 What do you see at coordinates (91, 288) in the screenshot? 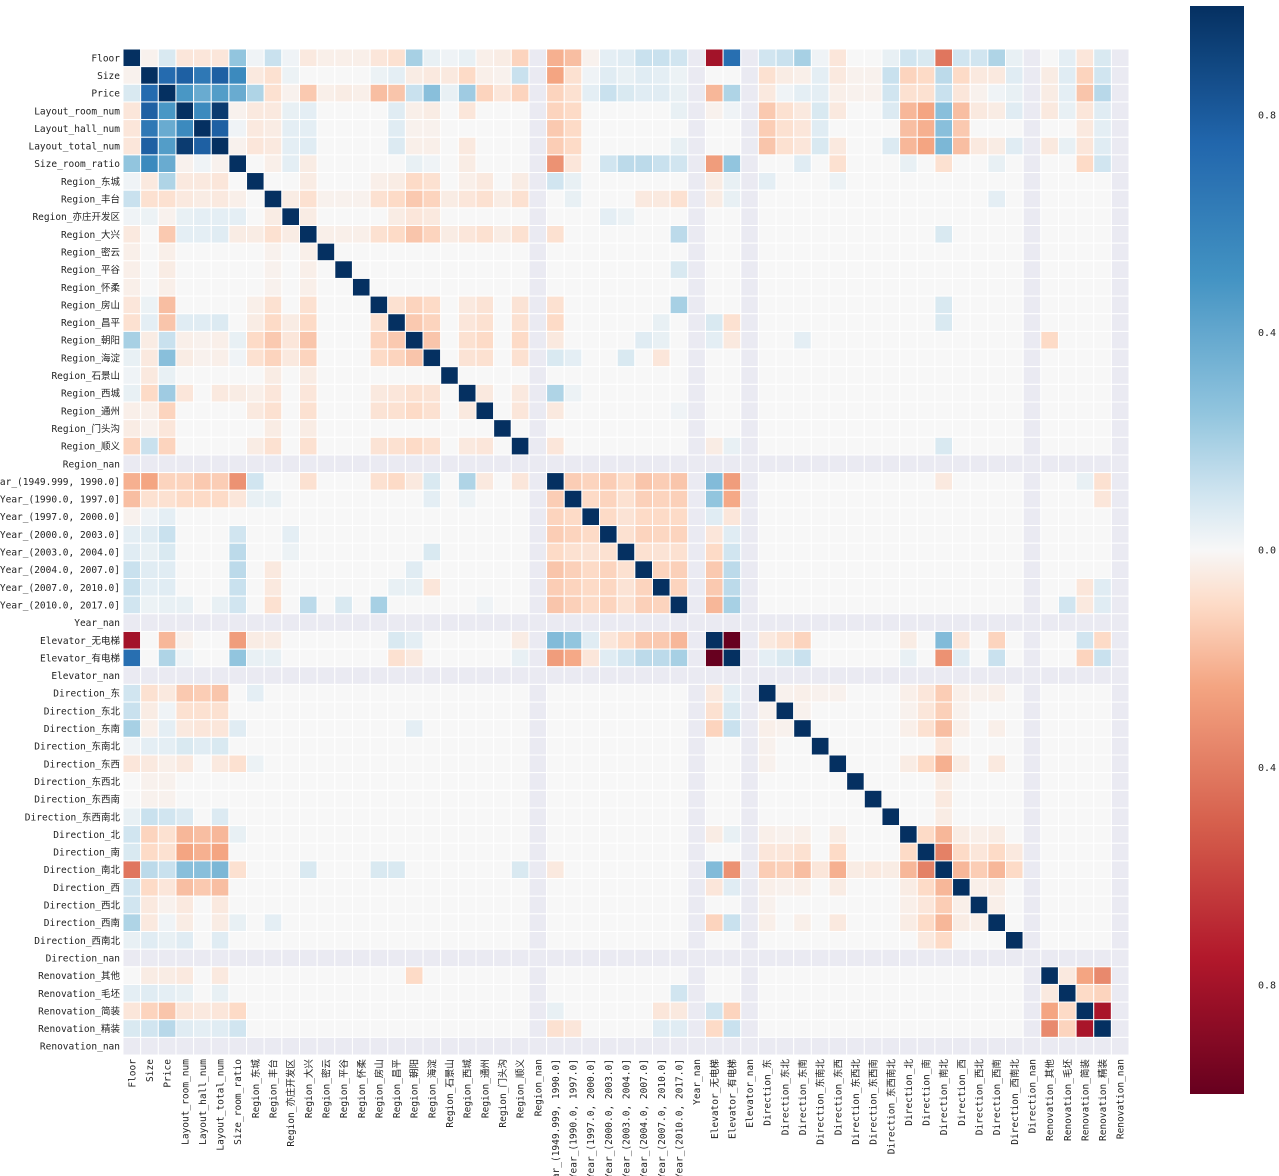
I see `row-label: Region_怀柔` at bounding box center [91, 288].